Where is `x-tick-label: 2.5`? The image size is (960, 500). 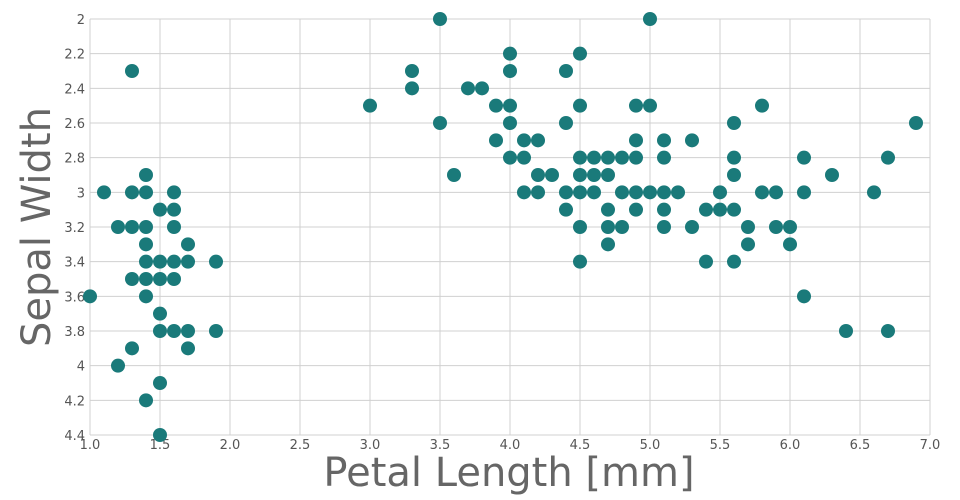
x-tick-label: 2.5 is located at coordinates (300, 445).